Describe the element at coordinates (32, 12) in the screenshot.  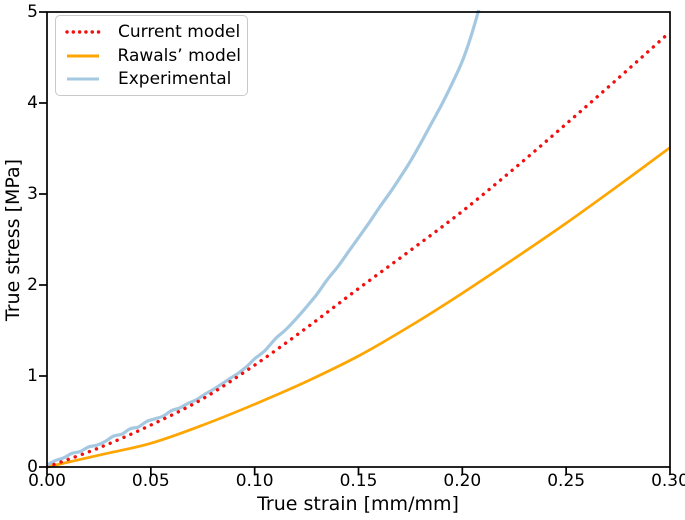
I see `y-tick-label: 5` at that location.